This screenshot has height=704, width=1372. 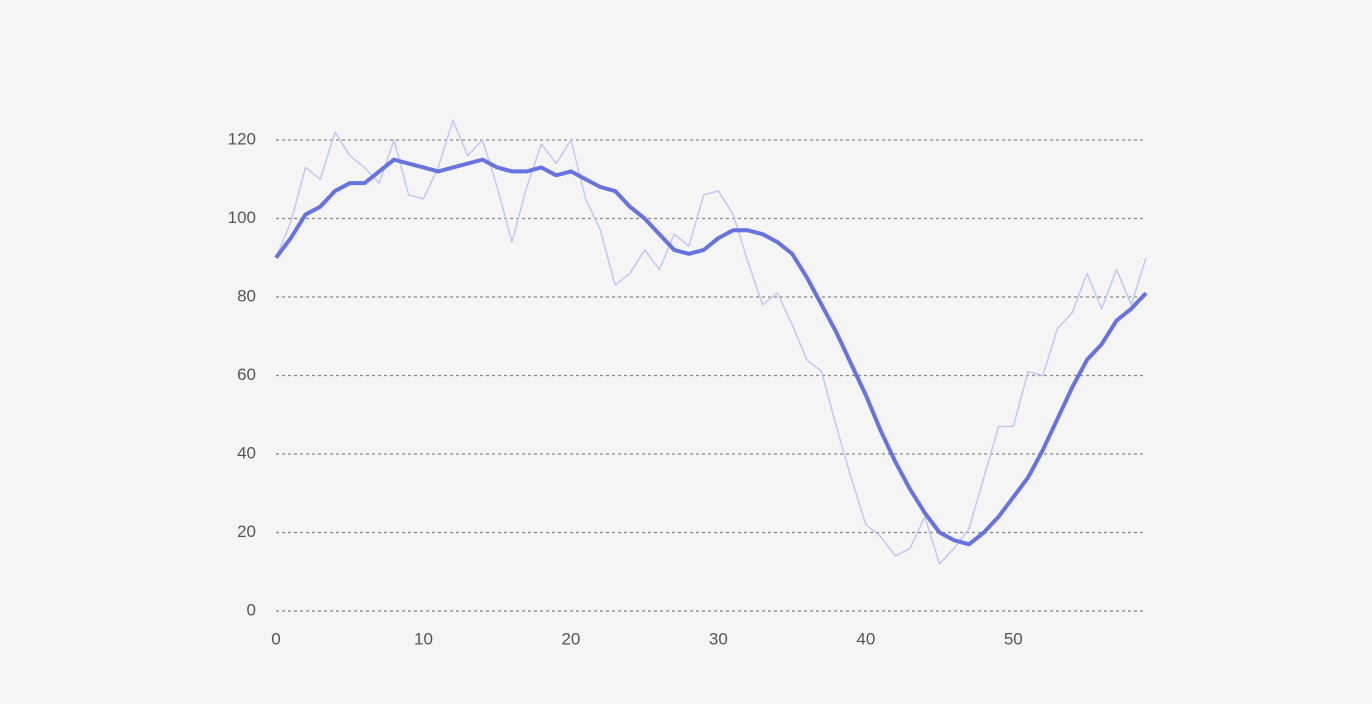 I want to click on y-tick-label: 20, so click(x=246, y=531).